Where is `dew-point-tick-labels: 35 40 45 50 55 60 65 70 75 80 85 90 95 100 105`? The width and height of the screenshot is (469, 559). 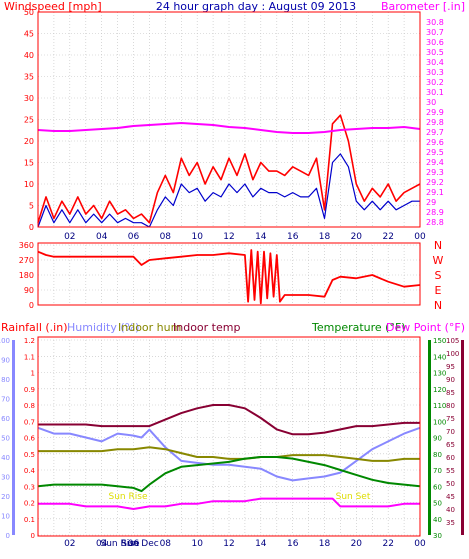
dew-point-tick-labels: 35 40 45 50 55 60 65 70 75 80 85 90 95 100 105 is located at coordinates (452, 432).